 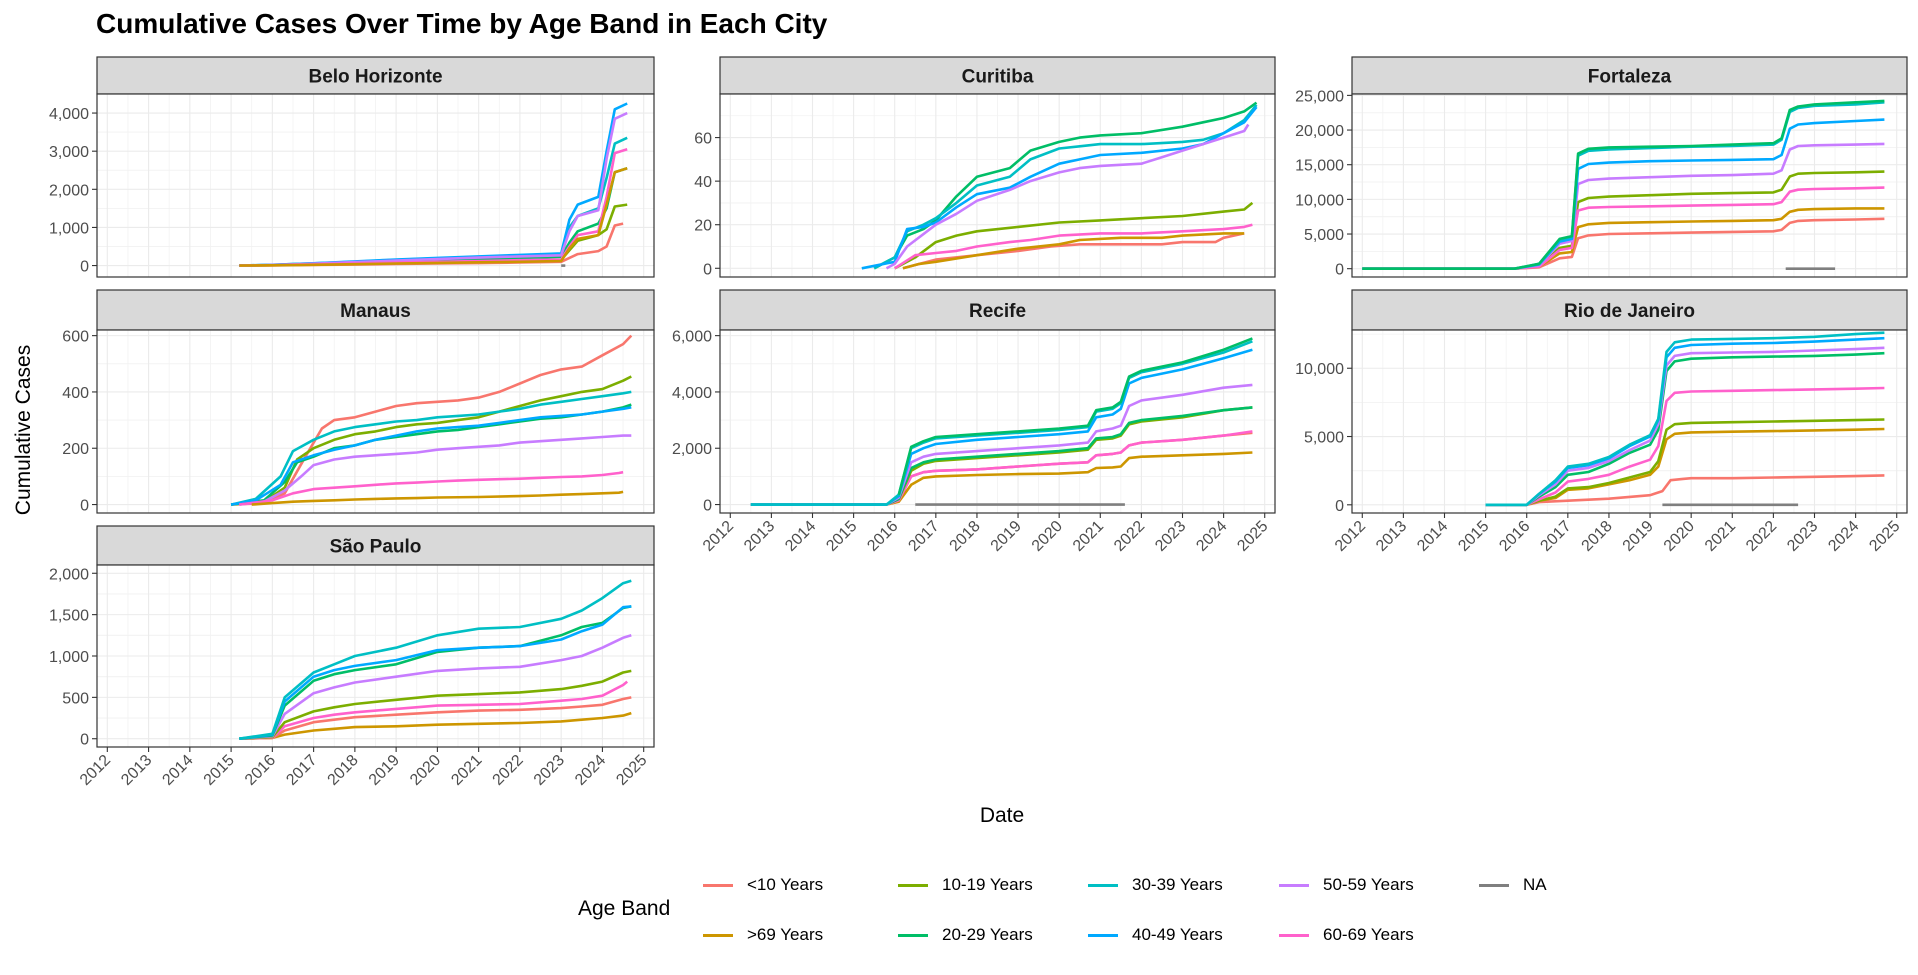 I want to click on legend-item-under-10-years: <10 Years, so click(x=763, y=885).